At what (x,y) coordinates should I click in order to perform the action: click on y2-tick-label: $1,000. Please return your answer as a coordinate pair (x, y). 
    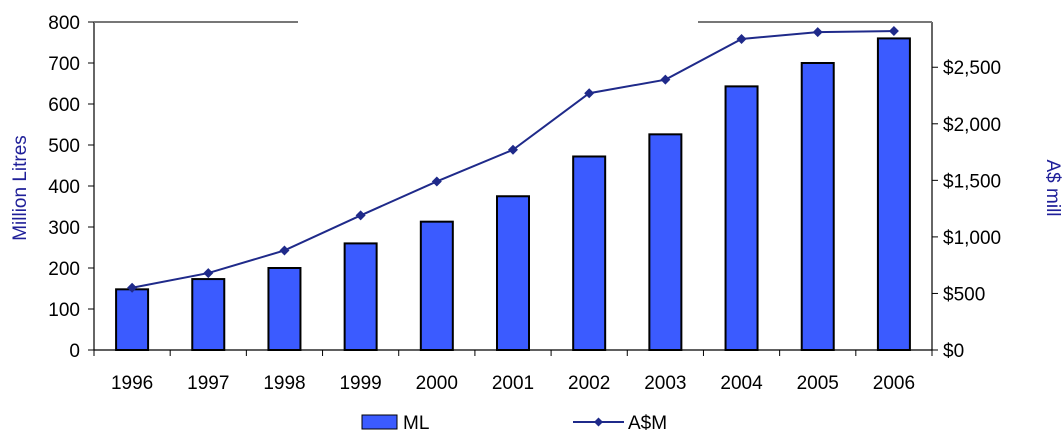
    Looking at the image, I should click on (972, 238).